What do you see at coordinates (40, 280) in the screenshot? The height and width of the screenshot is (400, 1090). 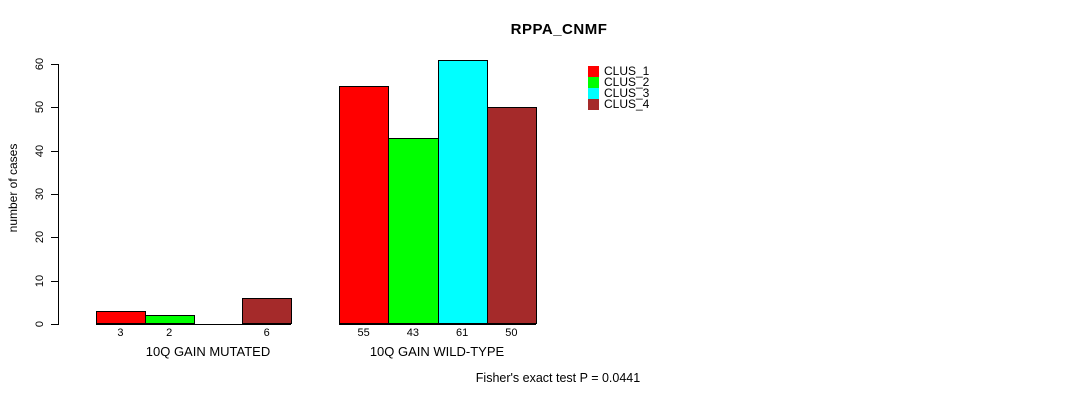 I see `y-axis-tick-label: 10` at bounding box center [40, 280].